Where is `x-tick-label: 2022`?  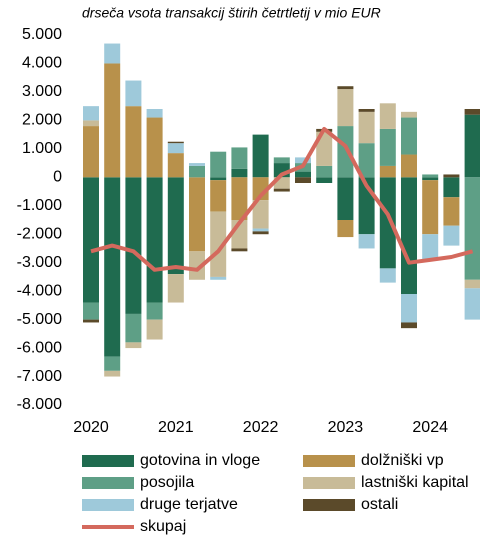 x-tick-label: 2022 is located at coordinates (261, 427).